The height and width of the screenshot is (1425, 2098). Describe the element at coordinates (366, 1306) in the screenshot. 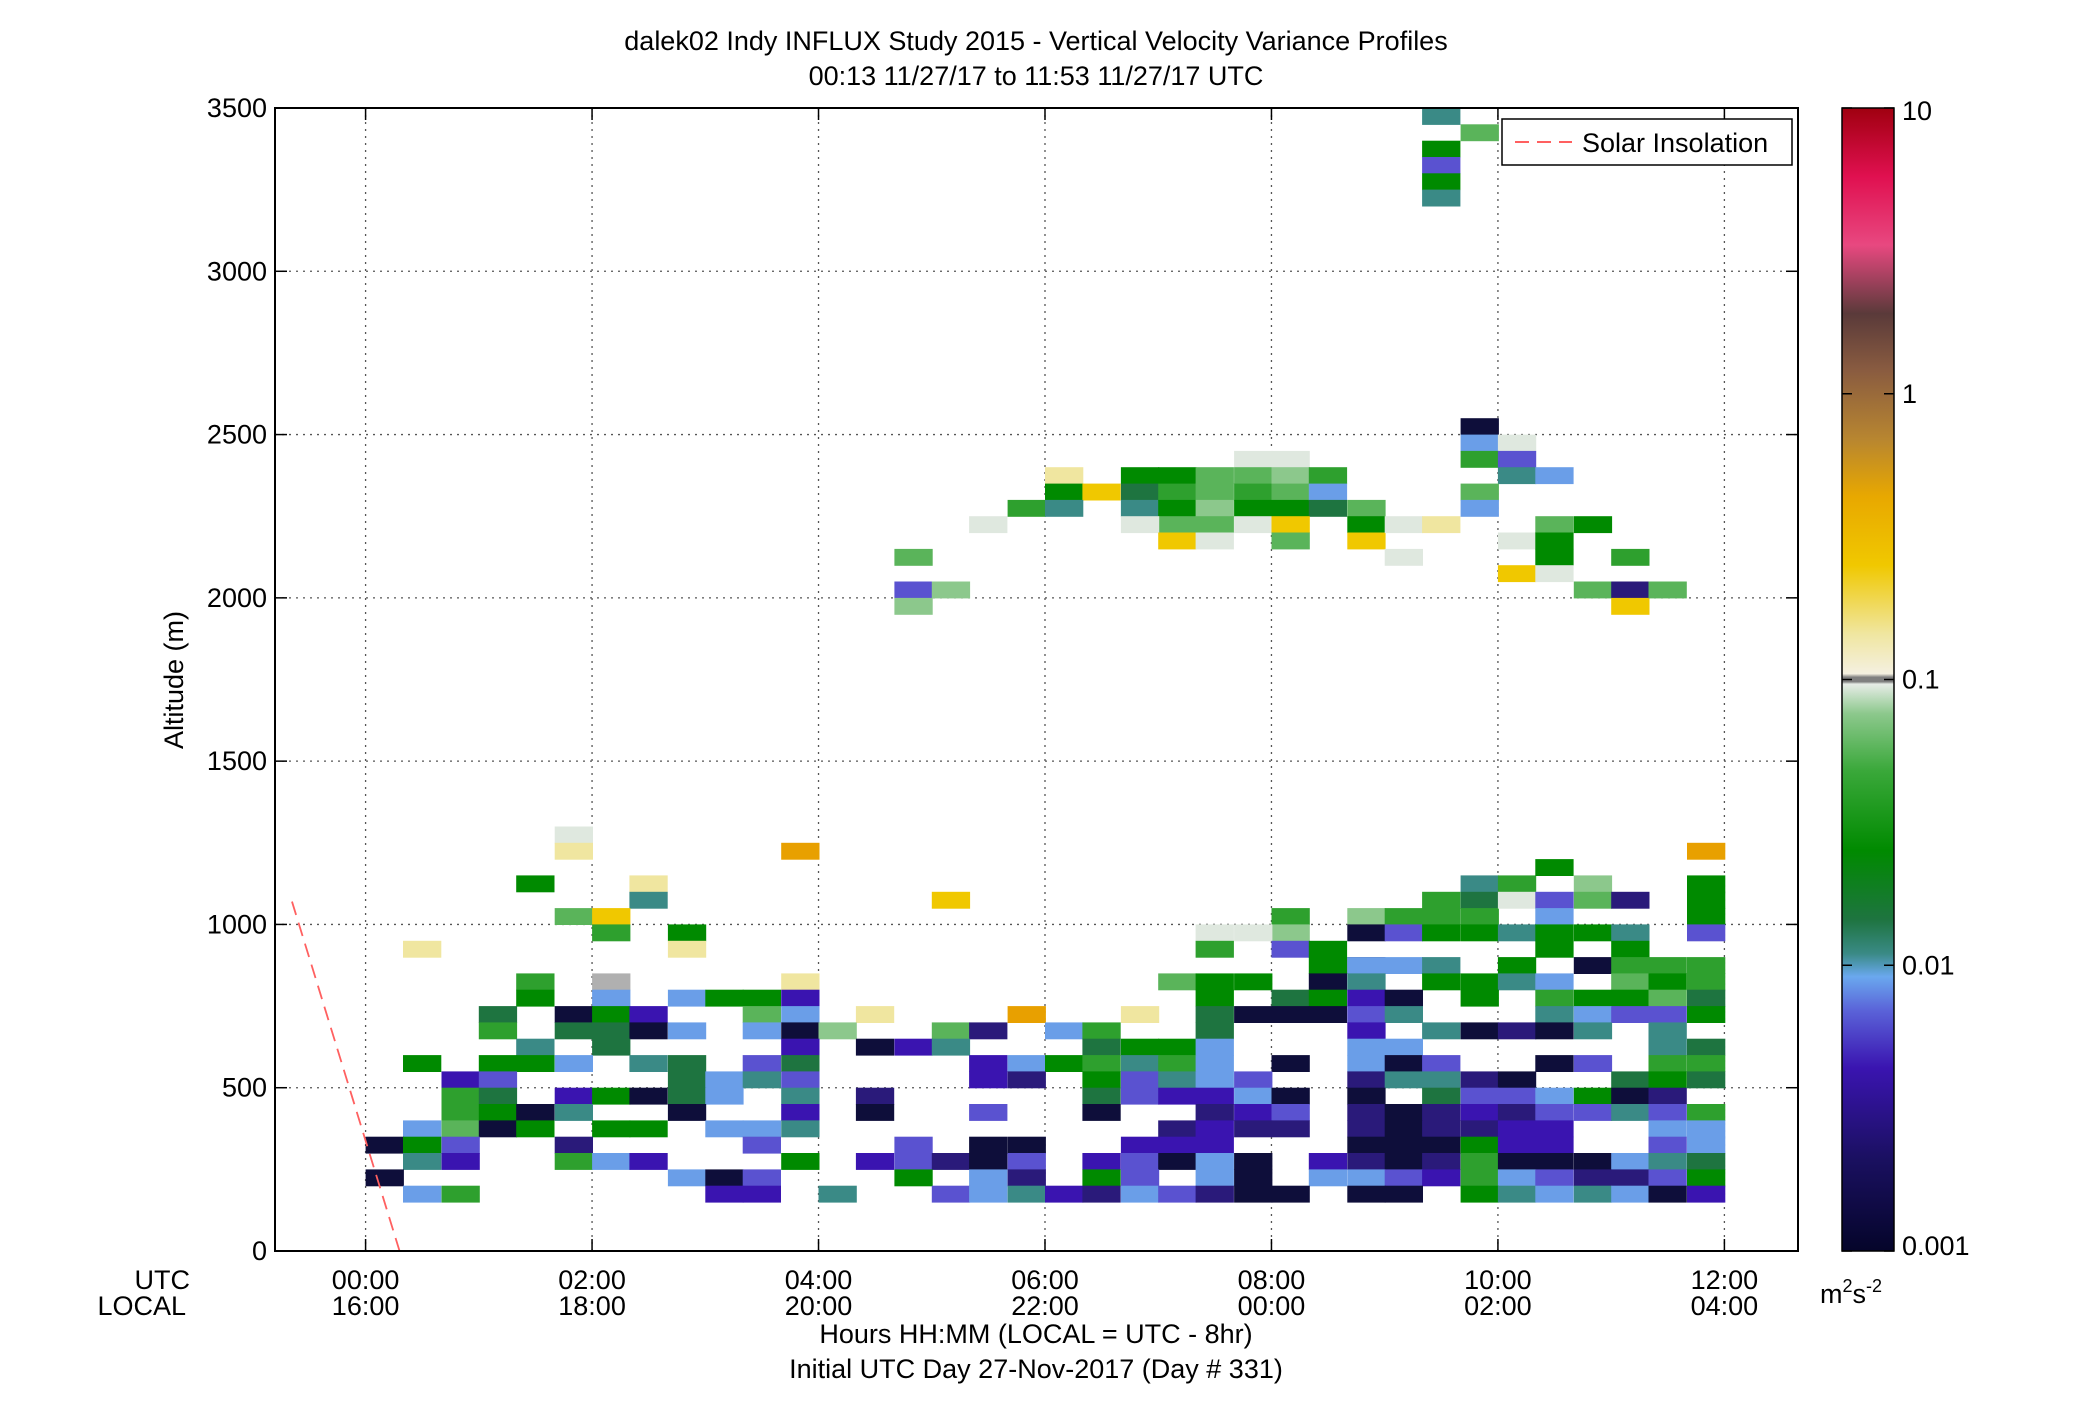

I see `x-tick-label-local: 16:00` at that location.